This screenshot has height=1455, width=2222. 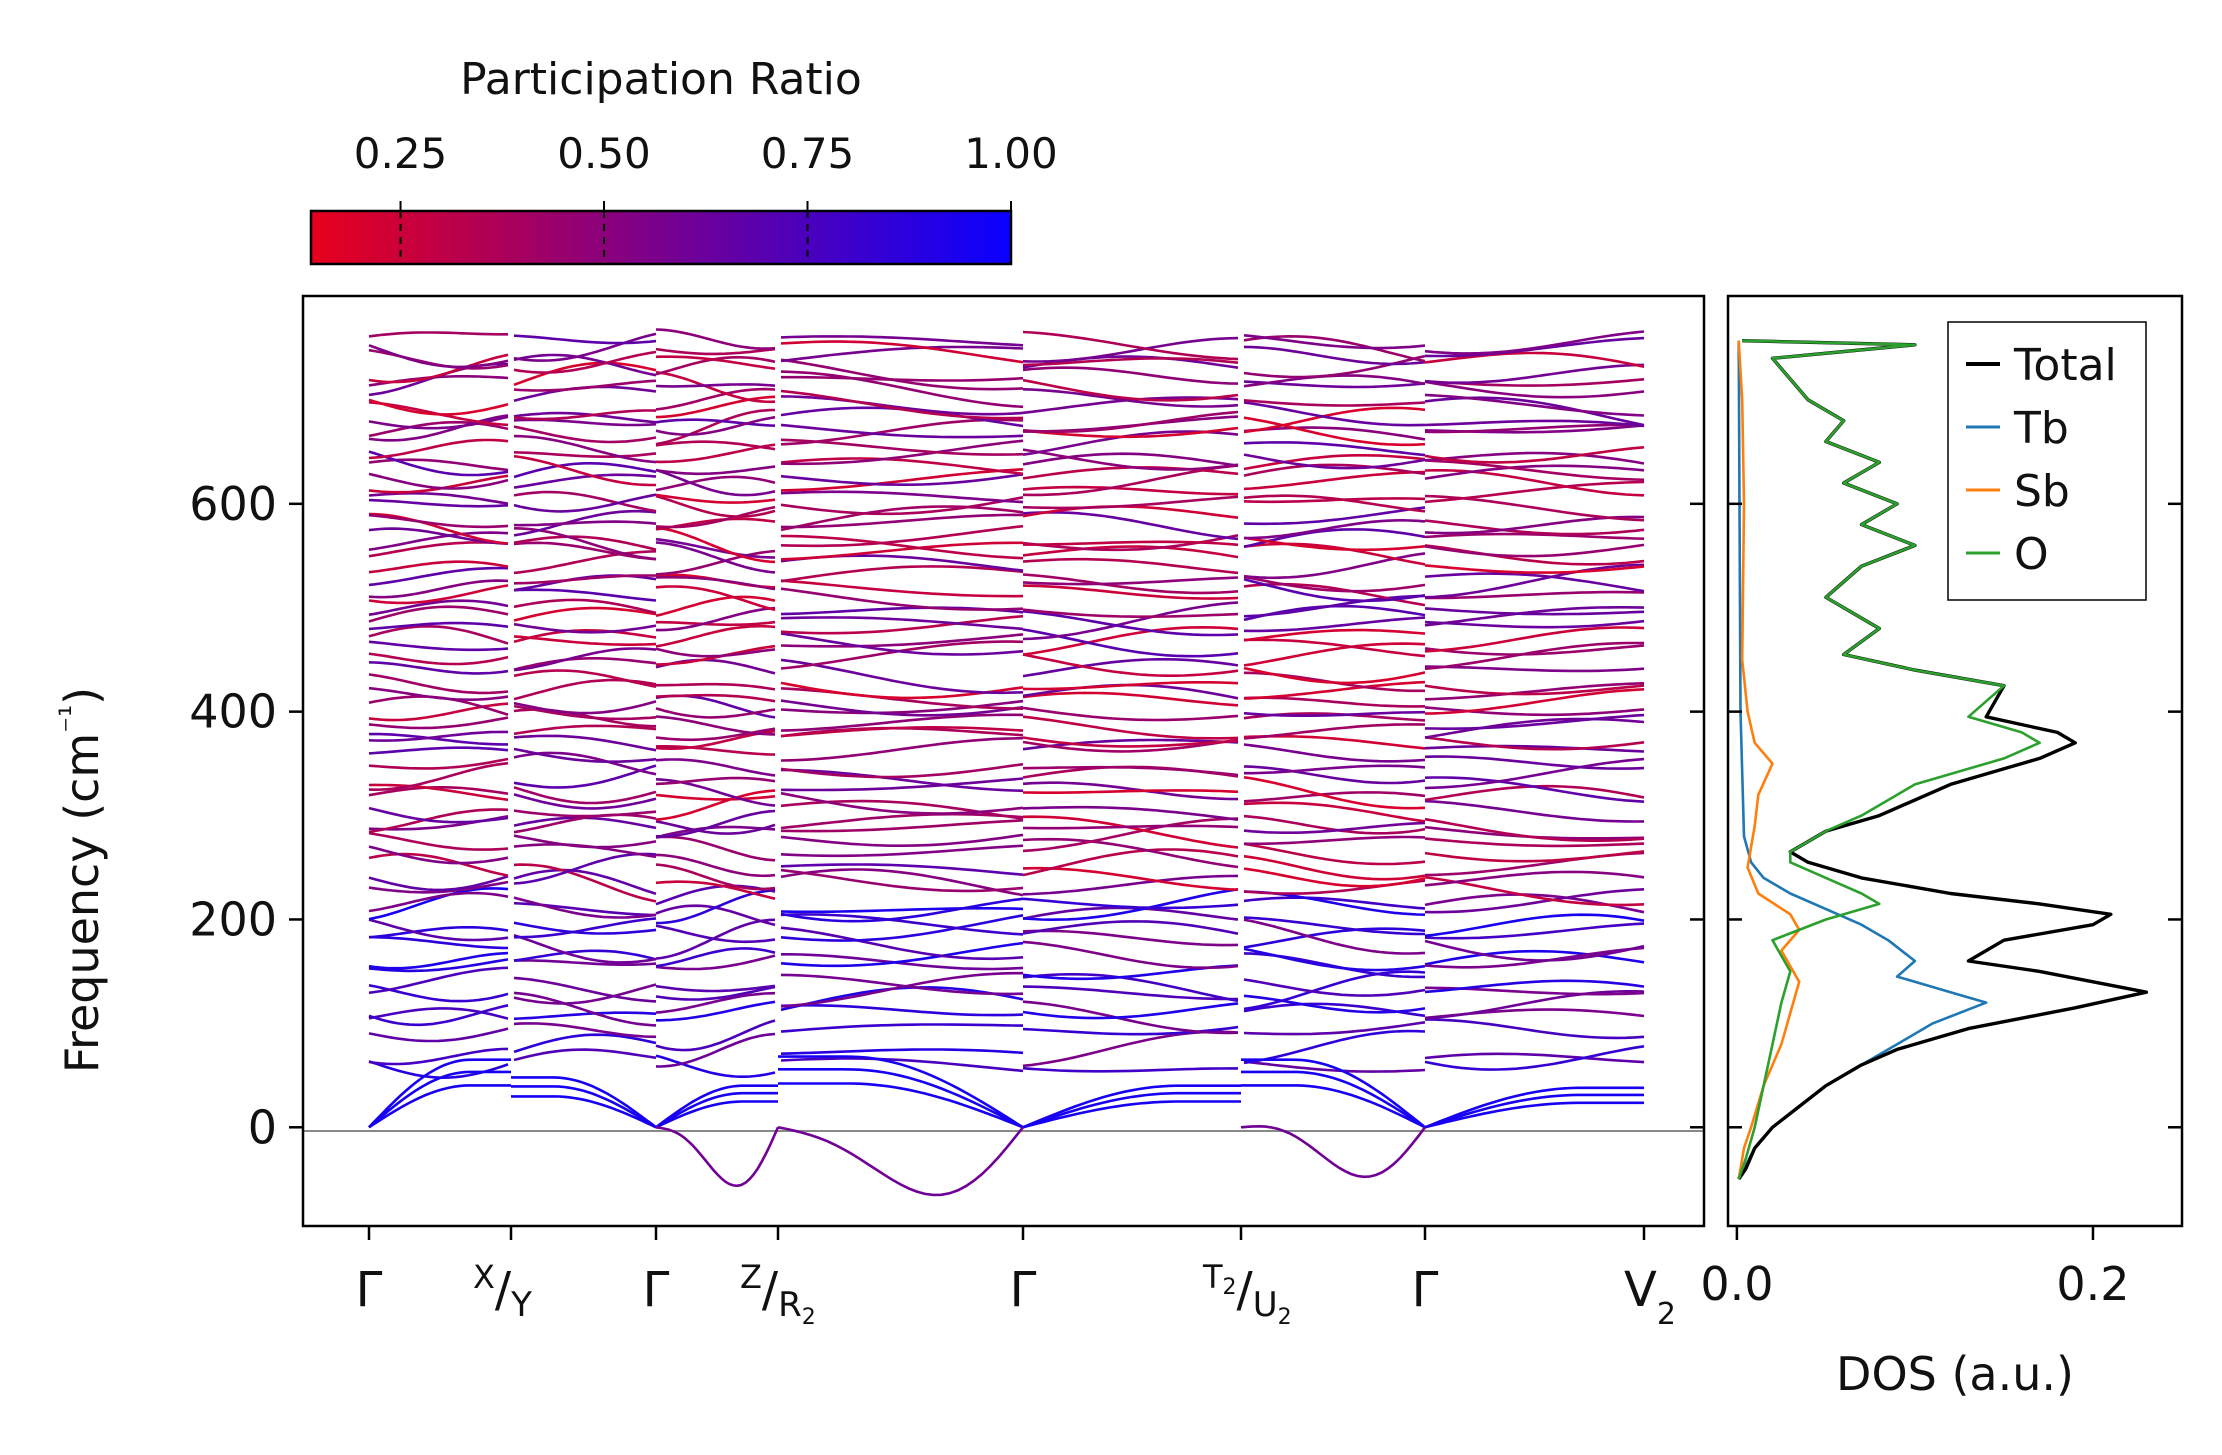 What do you see at coordinates (706, 153) in the screenshot?
I see `colorbar-tick-labels: 0.25 0.50 0.75 1.00` at bounding box center [706, 153].